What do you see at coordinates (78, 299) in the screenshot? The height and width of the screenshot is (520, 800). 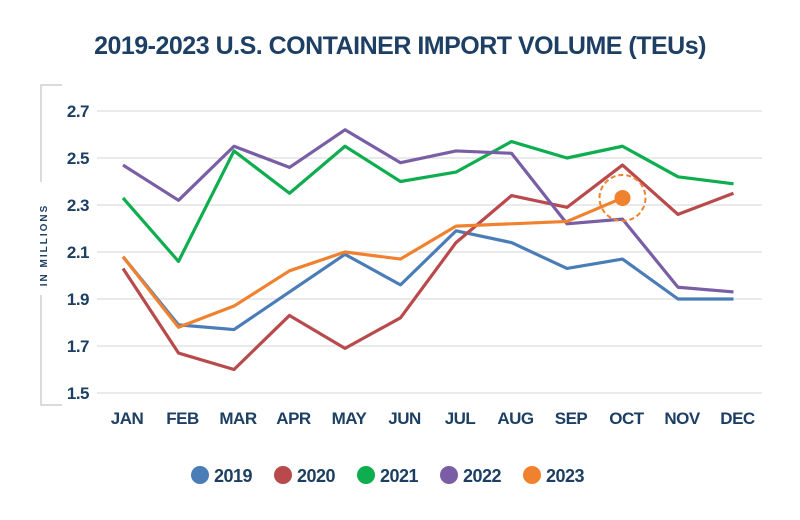 I see `y-tick-label: 1.9` at bounding box center [78, 299].